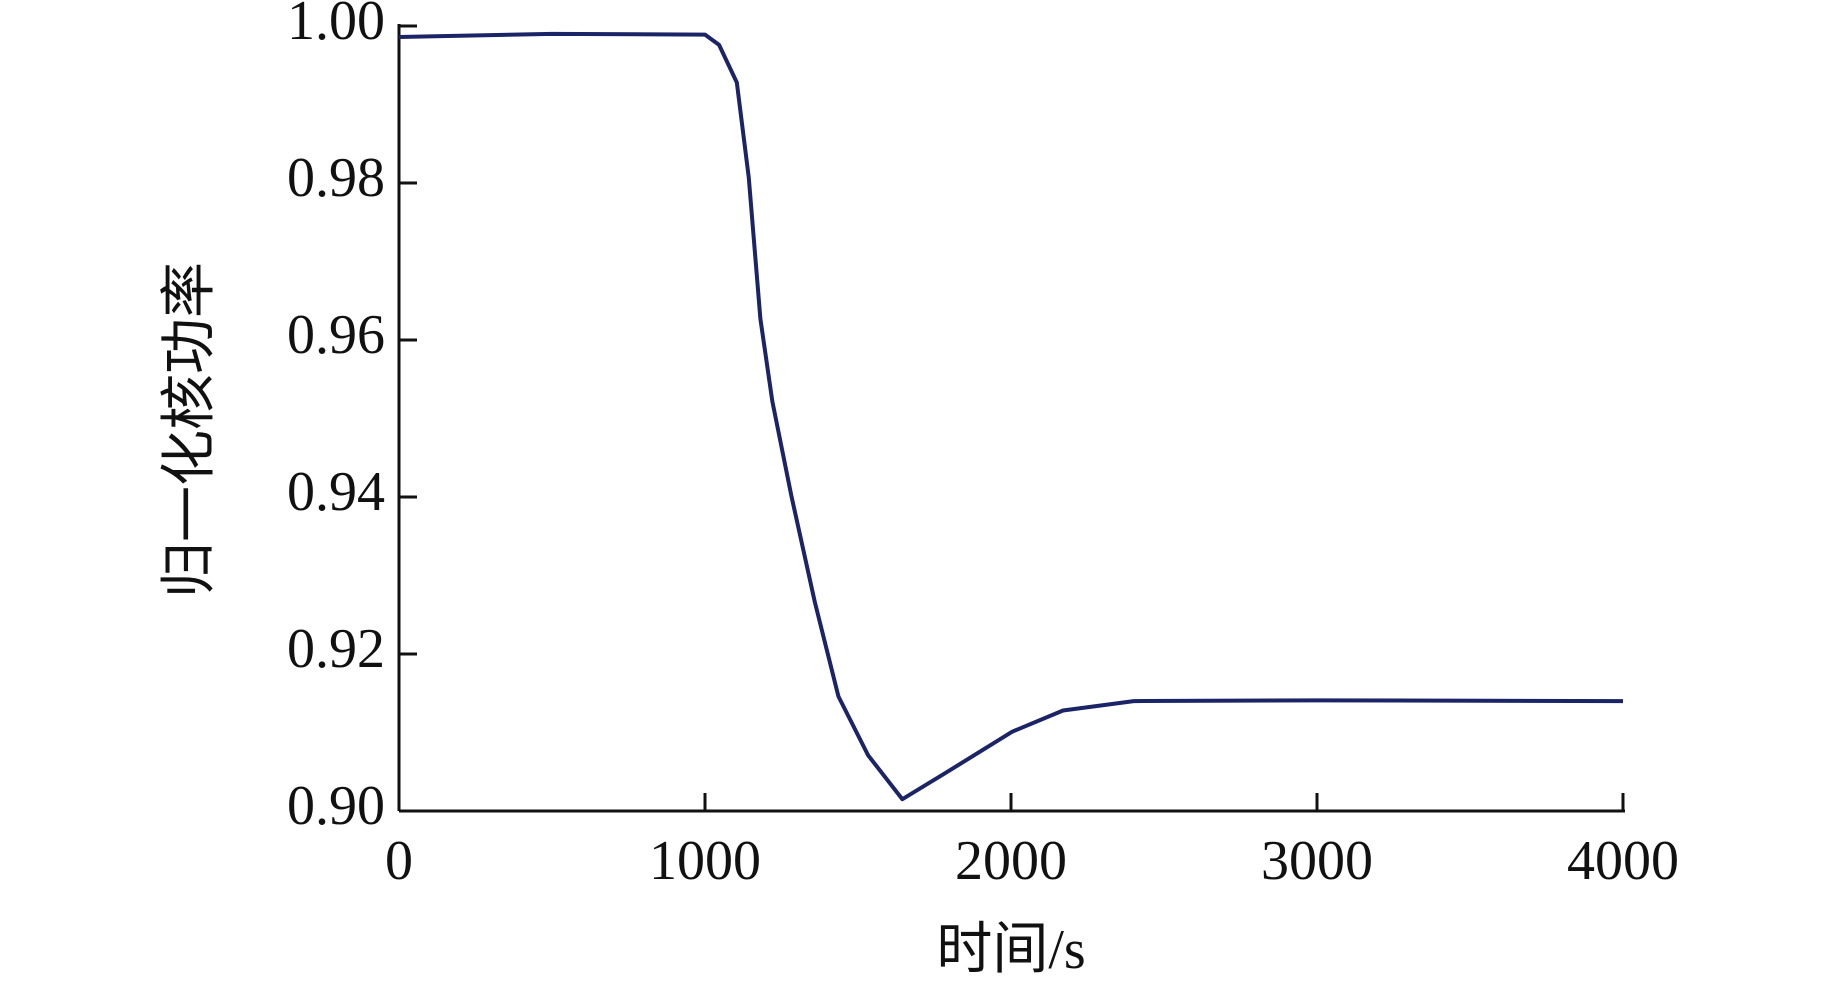  I want to click on y-tick-label: 1.00, so click(336, 26).